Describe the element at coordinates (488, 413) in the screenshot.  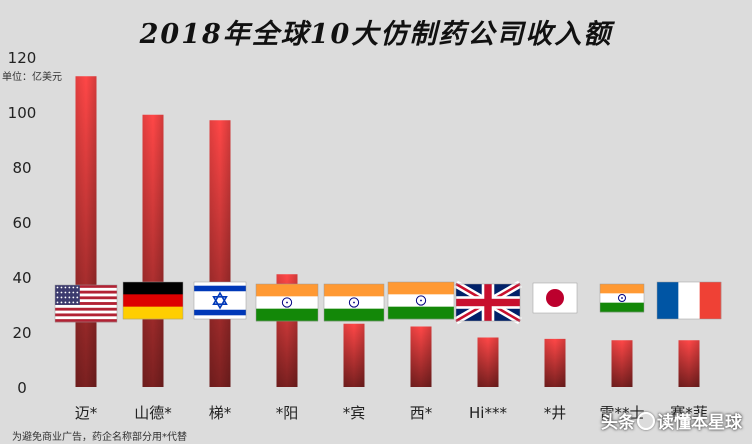
I see `x-tick-label: Hi***` at that location.